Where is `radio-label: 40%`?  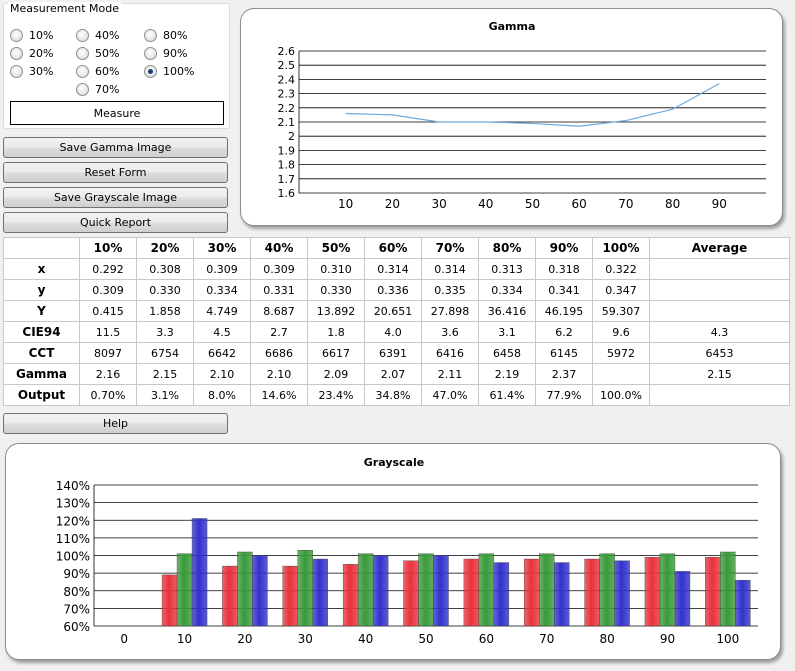
radio-label: 40% is located at coordinates (107, 35).